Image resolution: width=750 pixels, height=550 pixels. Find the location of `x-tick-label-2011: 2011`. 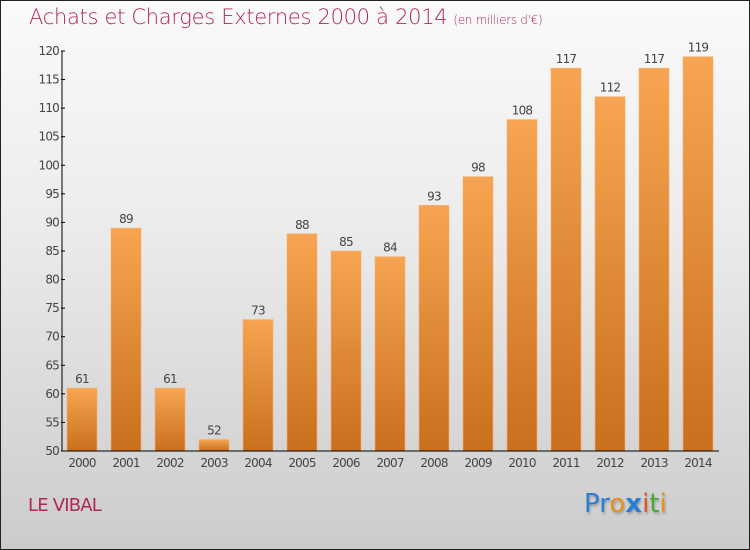

x-tick-label-2011: 2011 is located at coordinates (566, 463).